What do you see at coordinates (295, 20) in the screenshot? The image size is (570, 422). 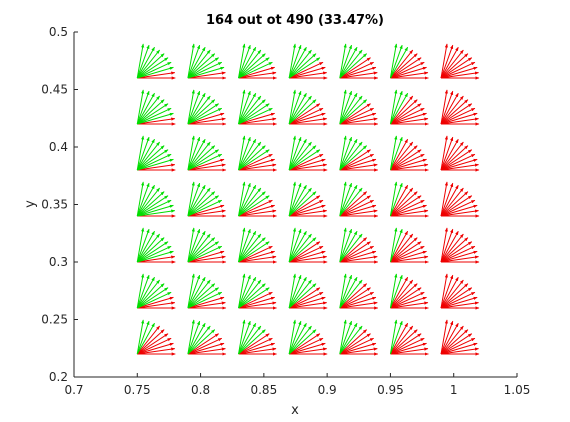 I see `chart-title: 164 out ot 490 (33.47%)` at bounding box center [295, 20].